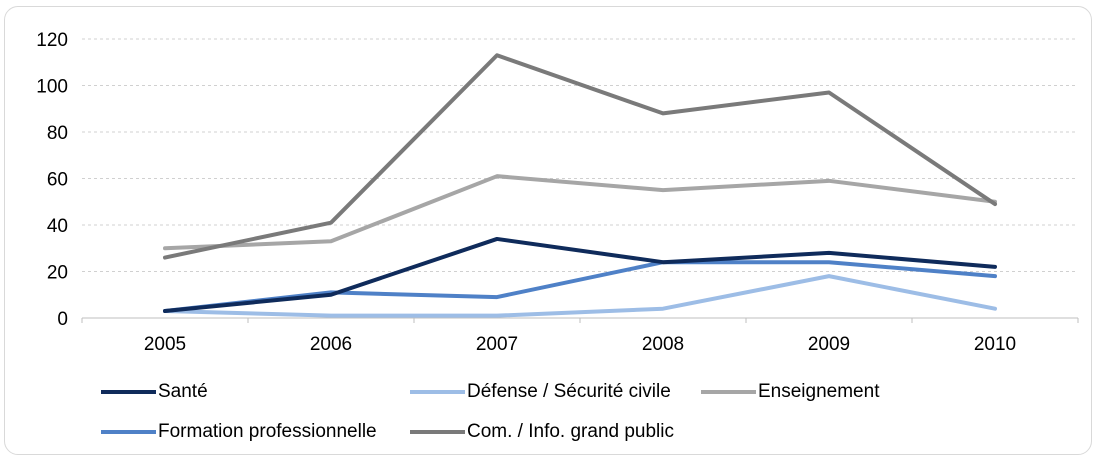 Image resolution: width=1098 pixels, height=461 pixels. Describe the element at coordinates (52, 40) in the screenshot. I see `y-tick-label: 120` at that location.